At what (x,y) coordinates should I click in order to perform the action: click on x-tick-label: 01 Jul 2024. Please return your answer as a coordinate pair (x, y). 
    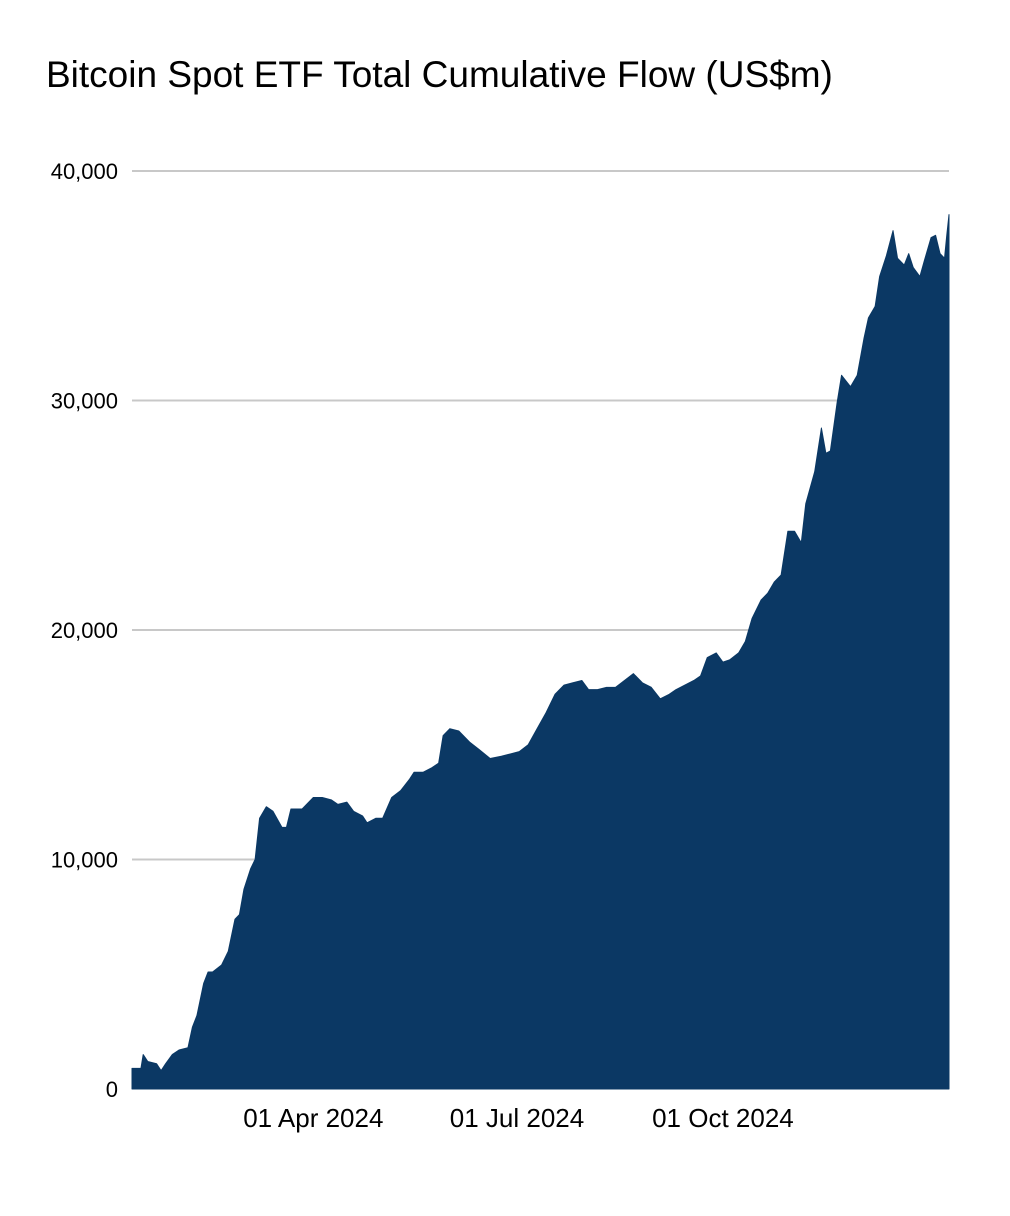
    Looking at the image, I should click on (517, 1118).